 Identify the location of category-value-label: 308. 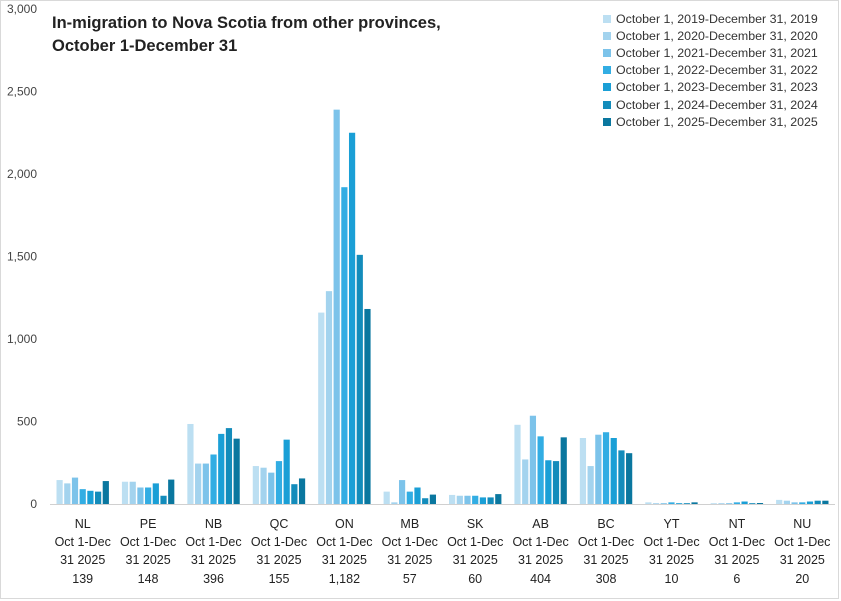
(606, 579).